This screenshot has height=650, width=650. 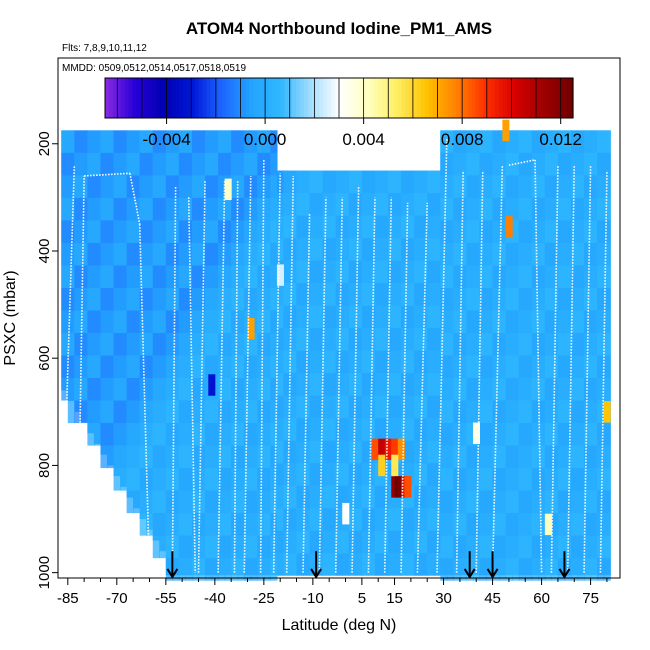 I want to click on x-tick-label: 45, so click(x=492, y=598).